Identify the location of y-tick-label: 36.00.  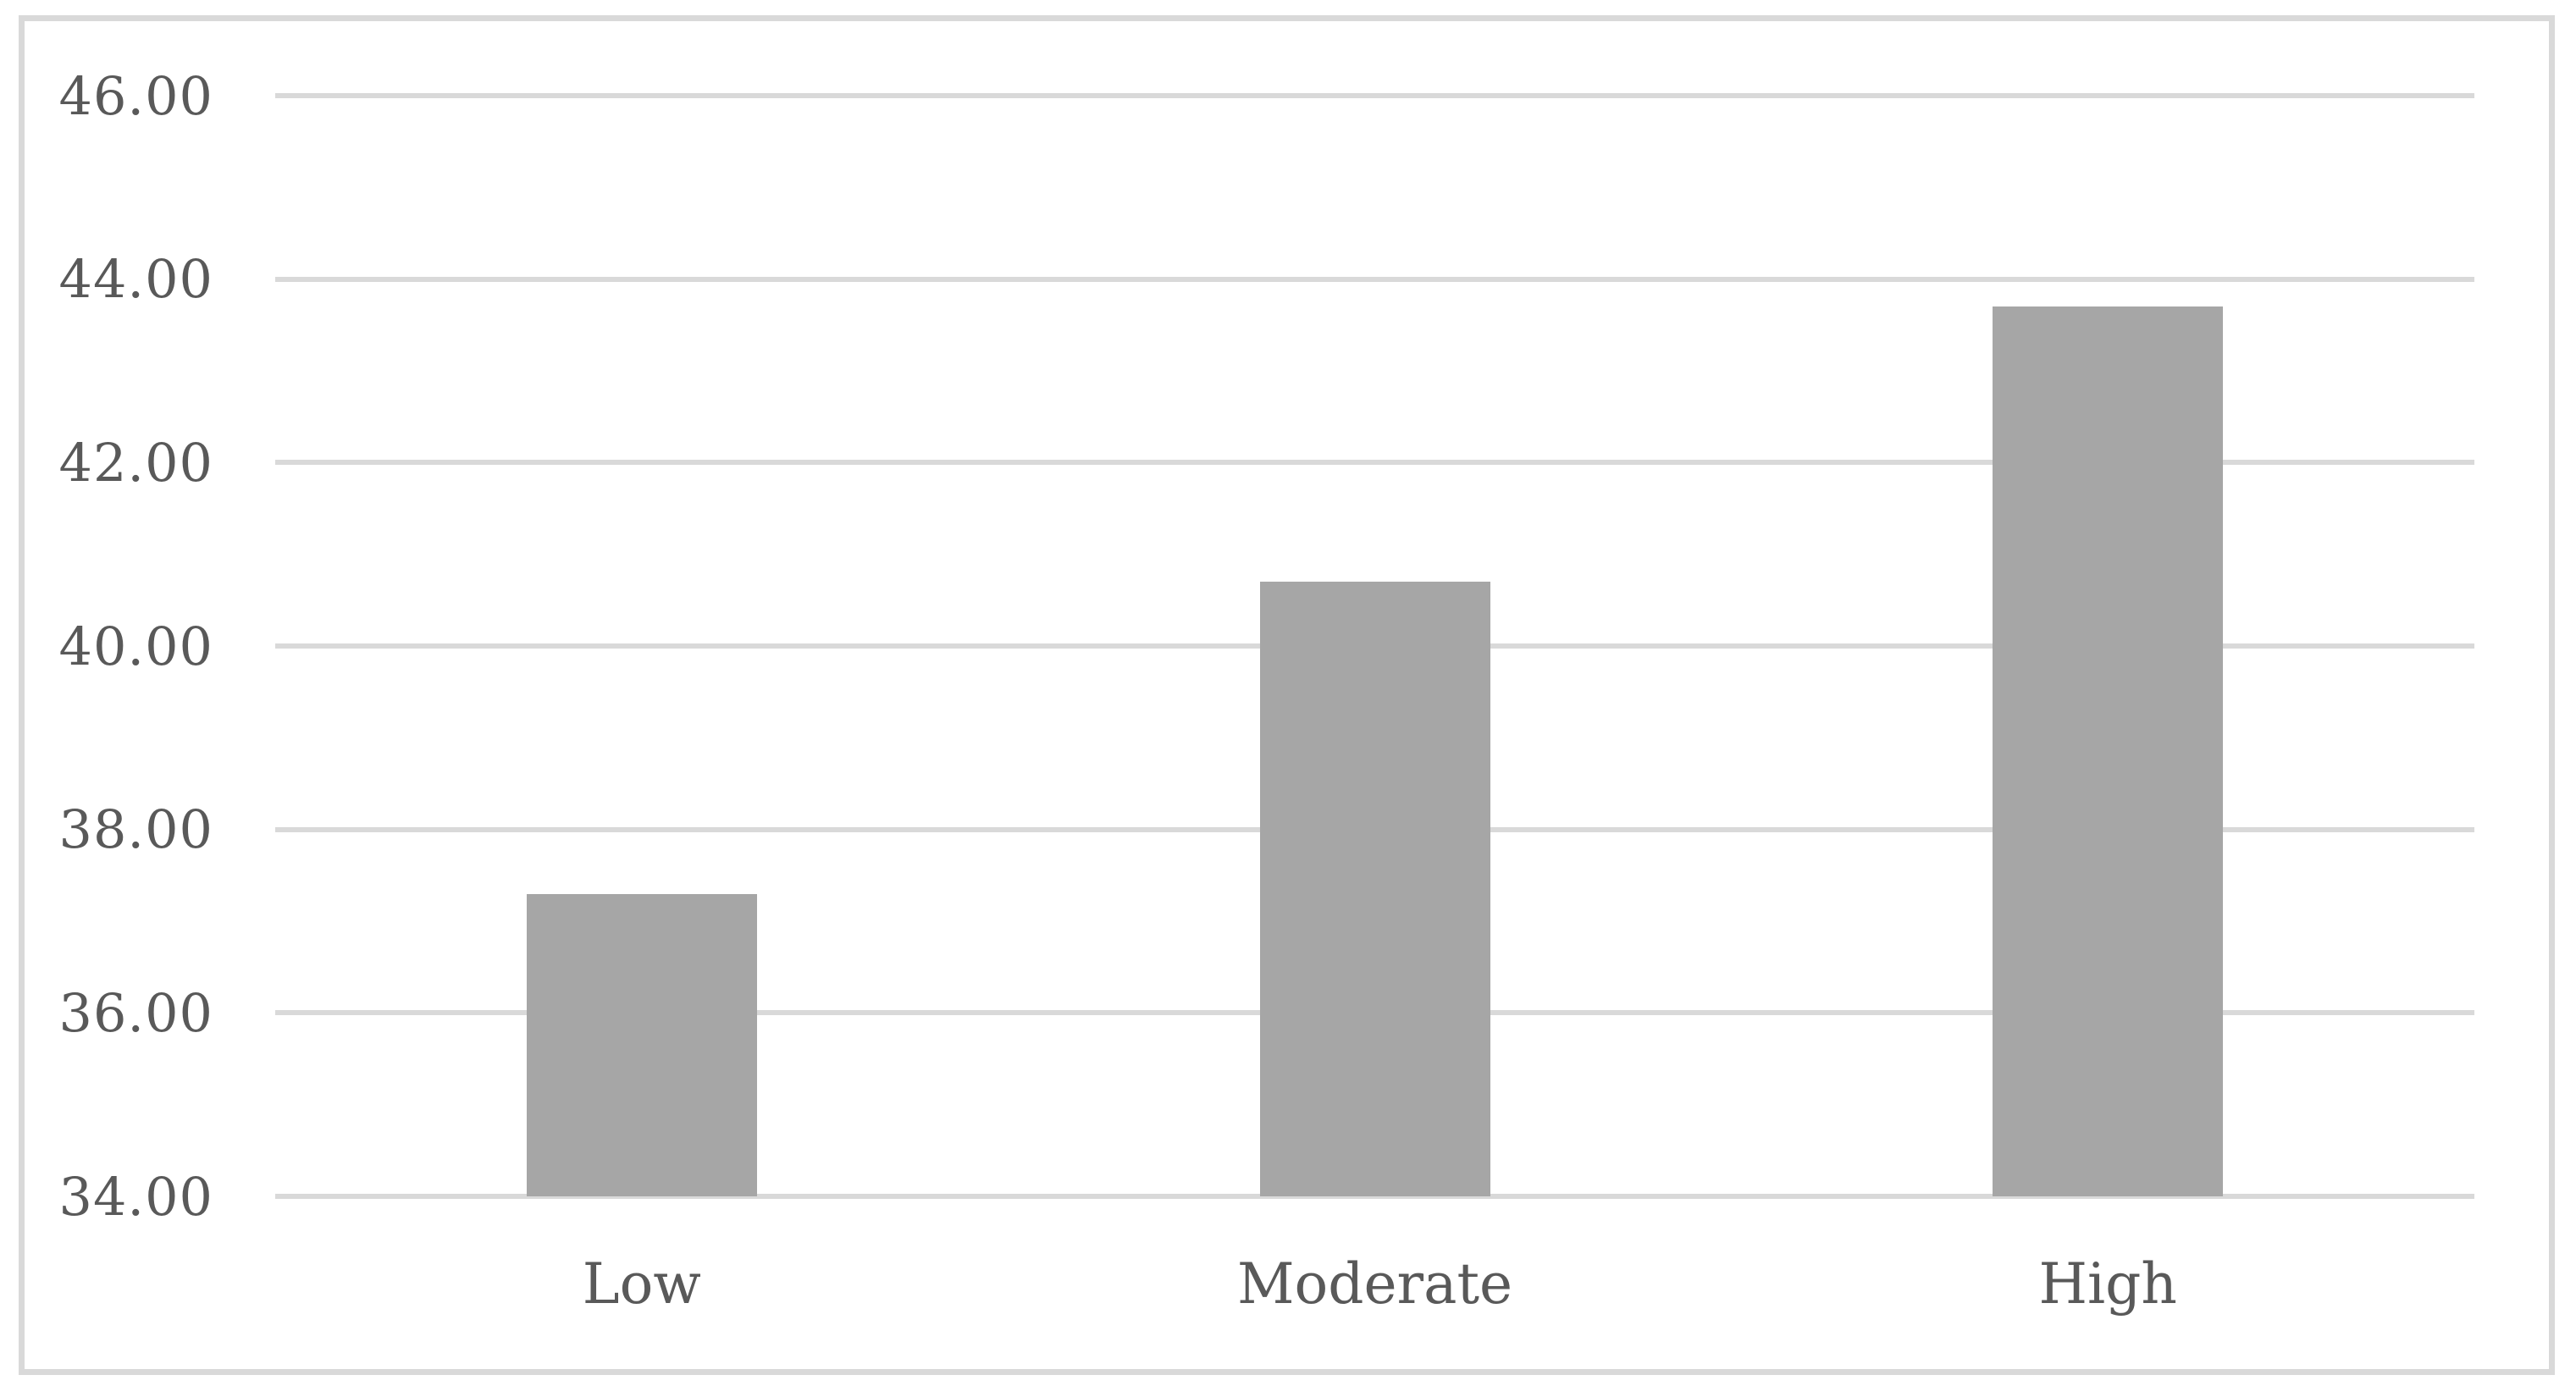
(135, 1012).